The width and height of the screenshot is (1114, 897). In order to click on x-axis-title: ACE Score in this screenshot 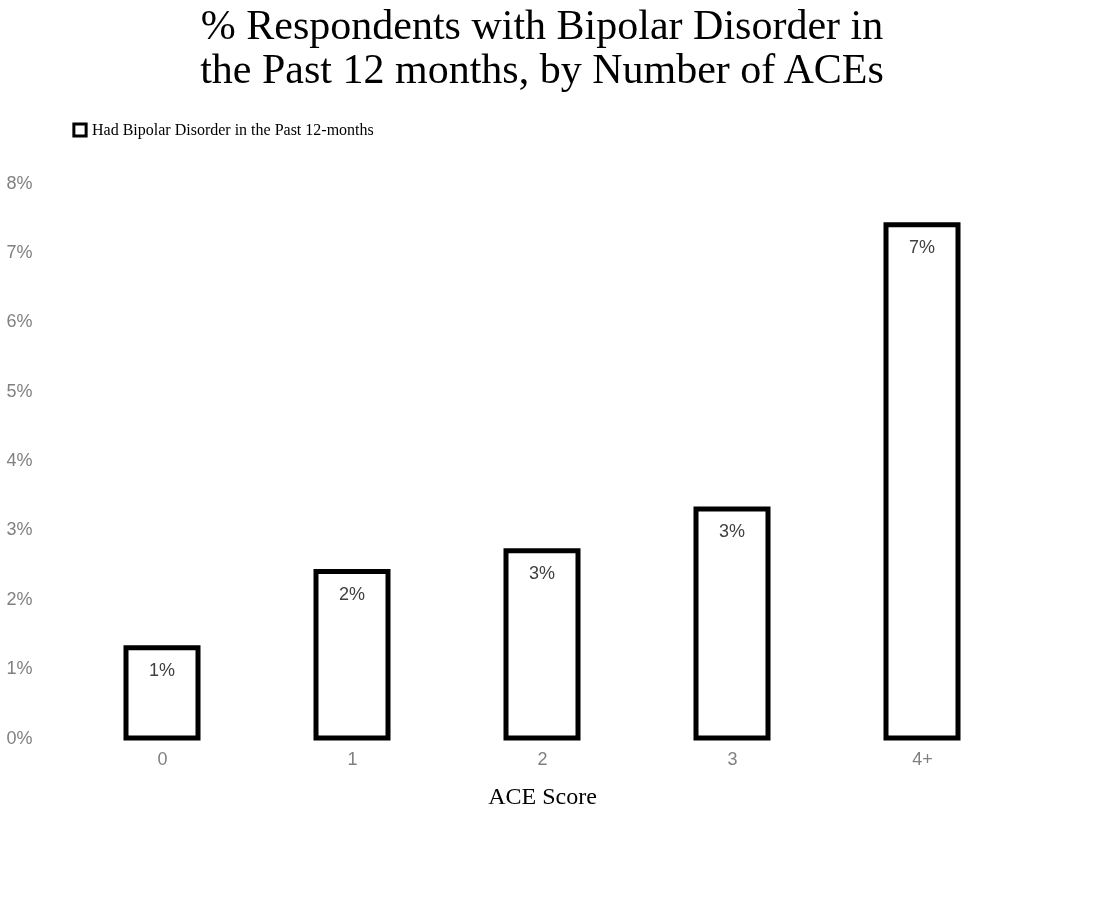, I will do `click(542, 795)`.